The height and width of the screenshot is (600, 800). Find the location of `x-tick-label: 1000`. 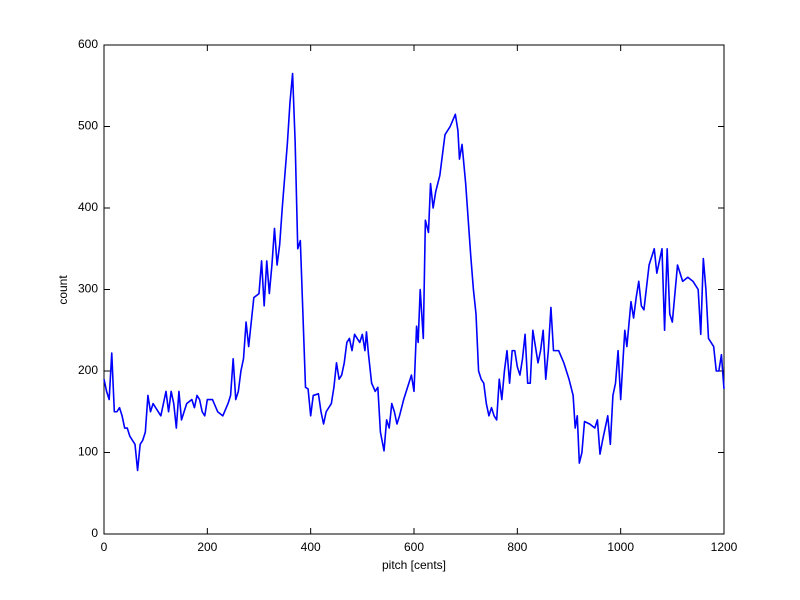

x-tick-label: 1000 is located at coordinates (620, 547).